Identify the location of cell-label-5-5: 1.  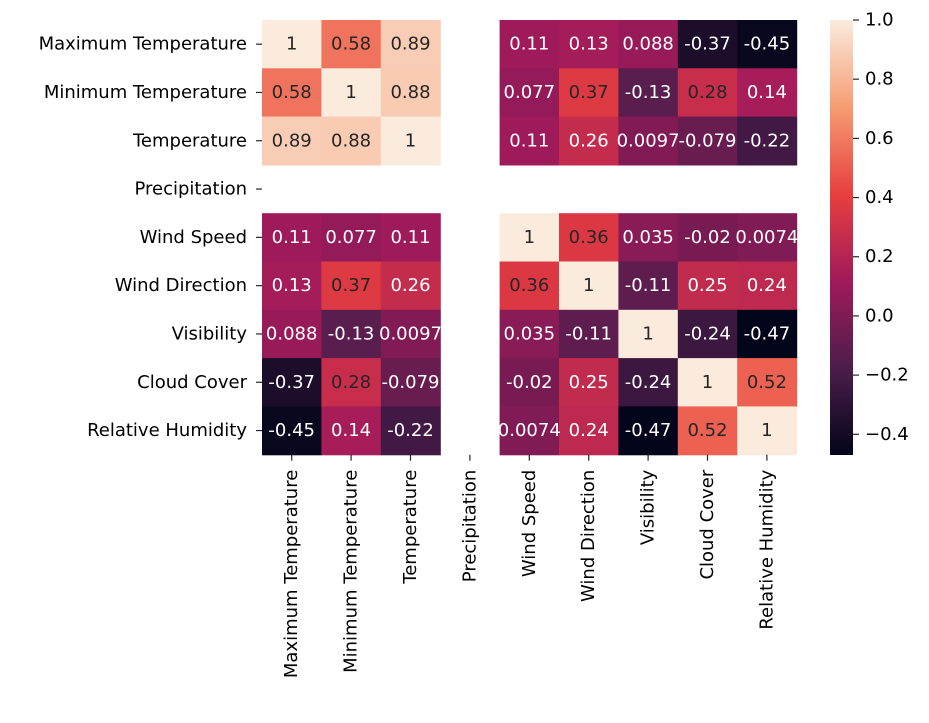
(588, 285).